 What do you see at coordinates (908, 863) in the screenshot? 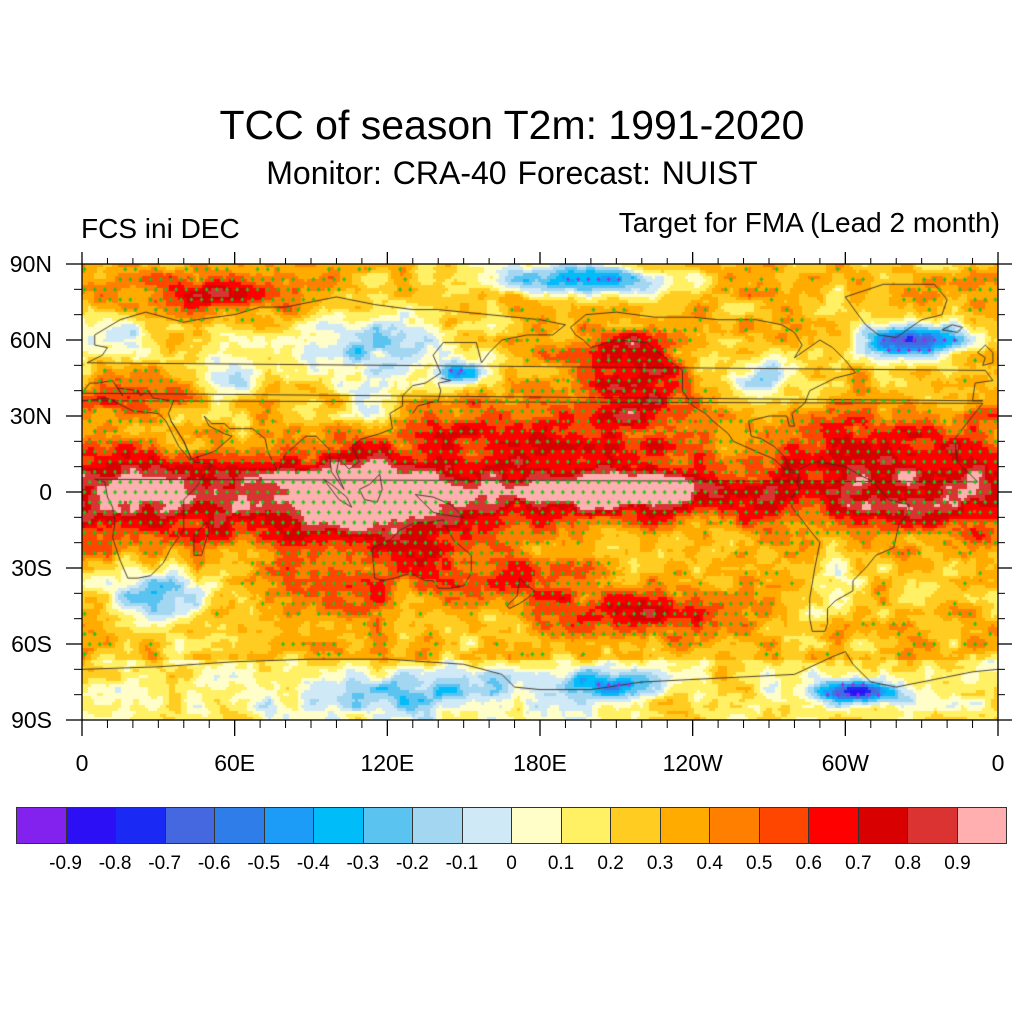
I see `colorbar-tick-label: 0.8` at bounding box center [908, 863].